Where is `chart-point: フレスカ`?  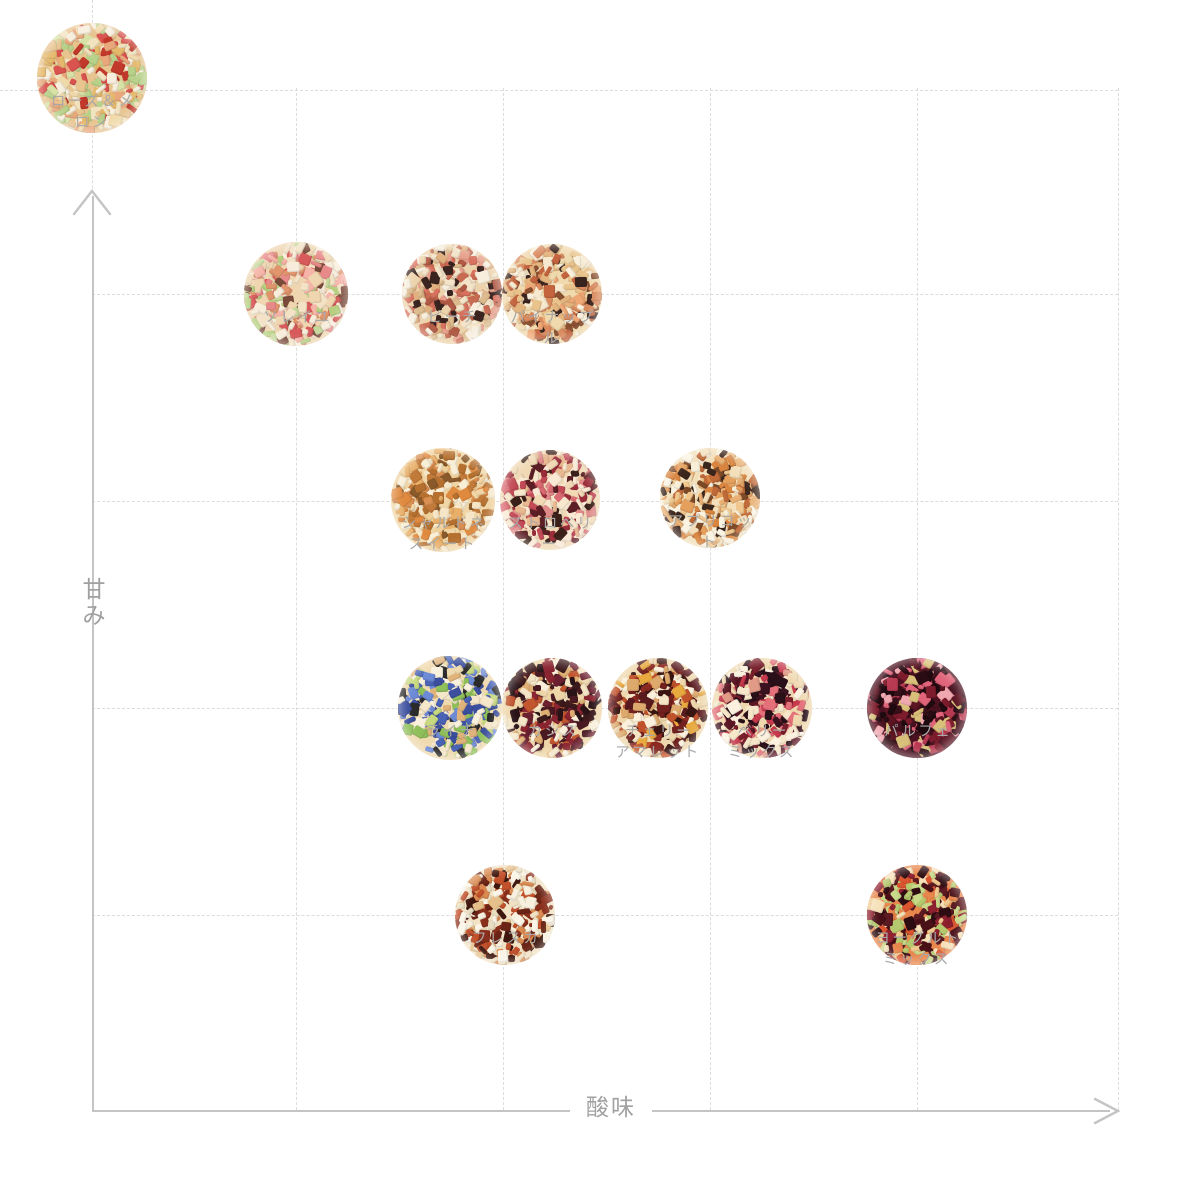
chart-point: フレスカ is located at coordinates (505, 915).